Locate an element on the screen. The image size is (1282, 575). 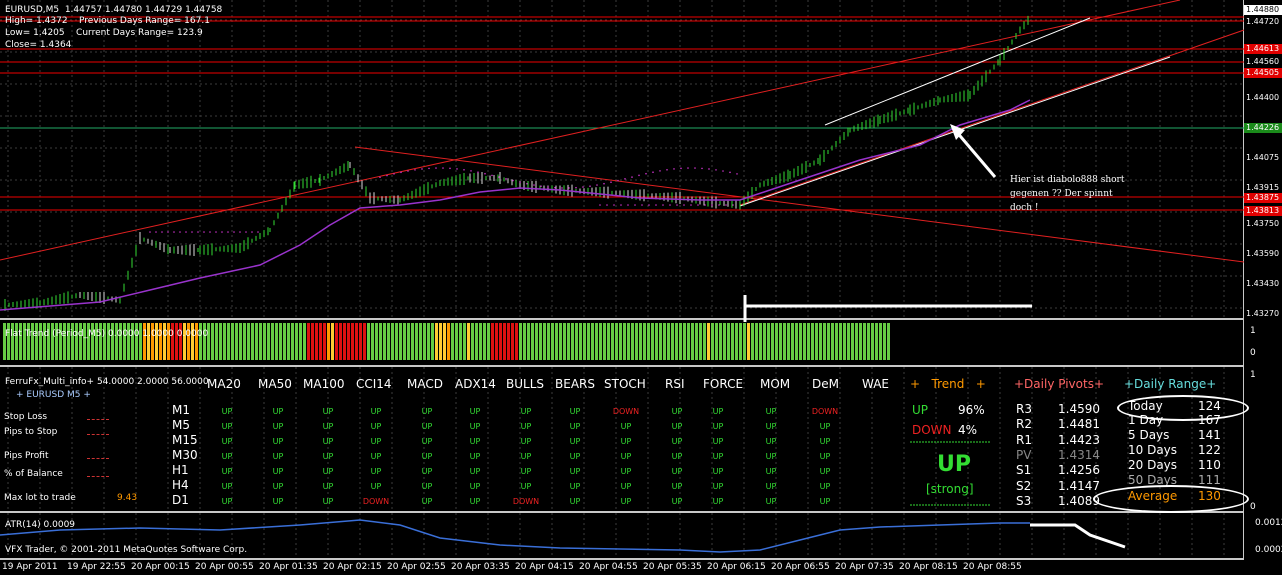
multi-info-pair: + EURUSD M5 + is located at coordinates (53, 395).